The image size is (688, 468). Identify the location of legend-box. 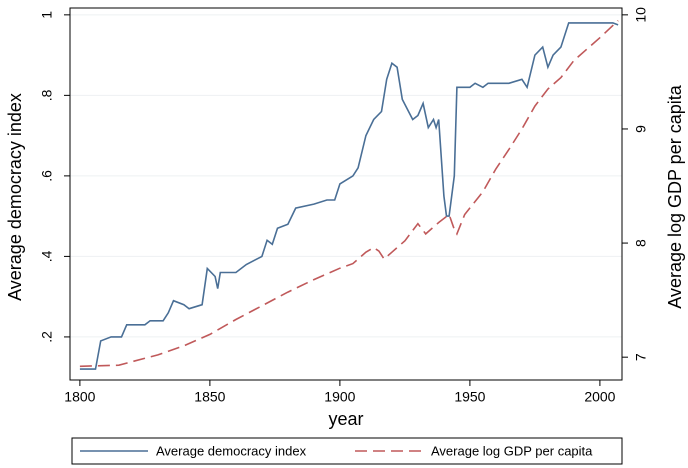
(347, 451).